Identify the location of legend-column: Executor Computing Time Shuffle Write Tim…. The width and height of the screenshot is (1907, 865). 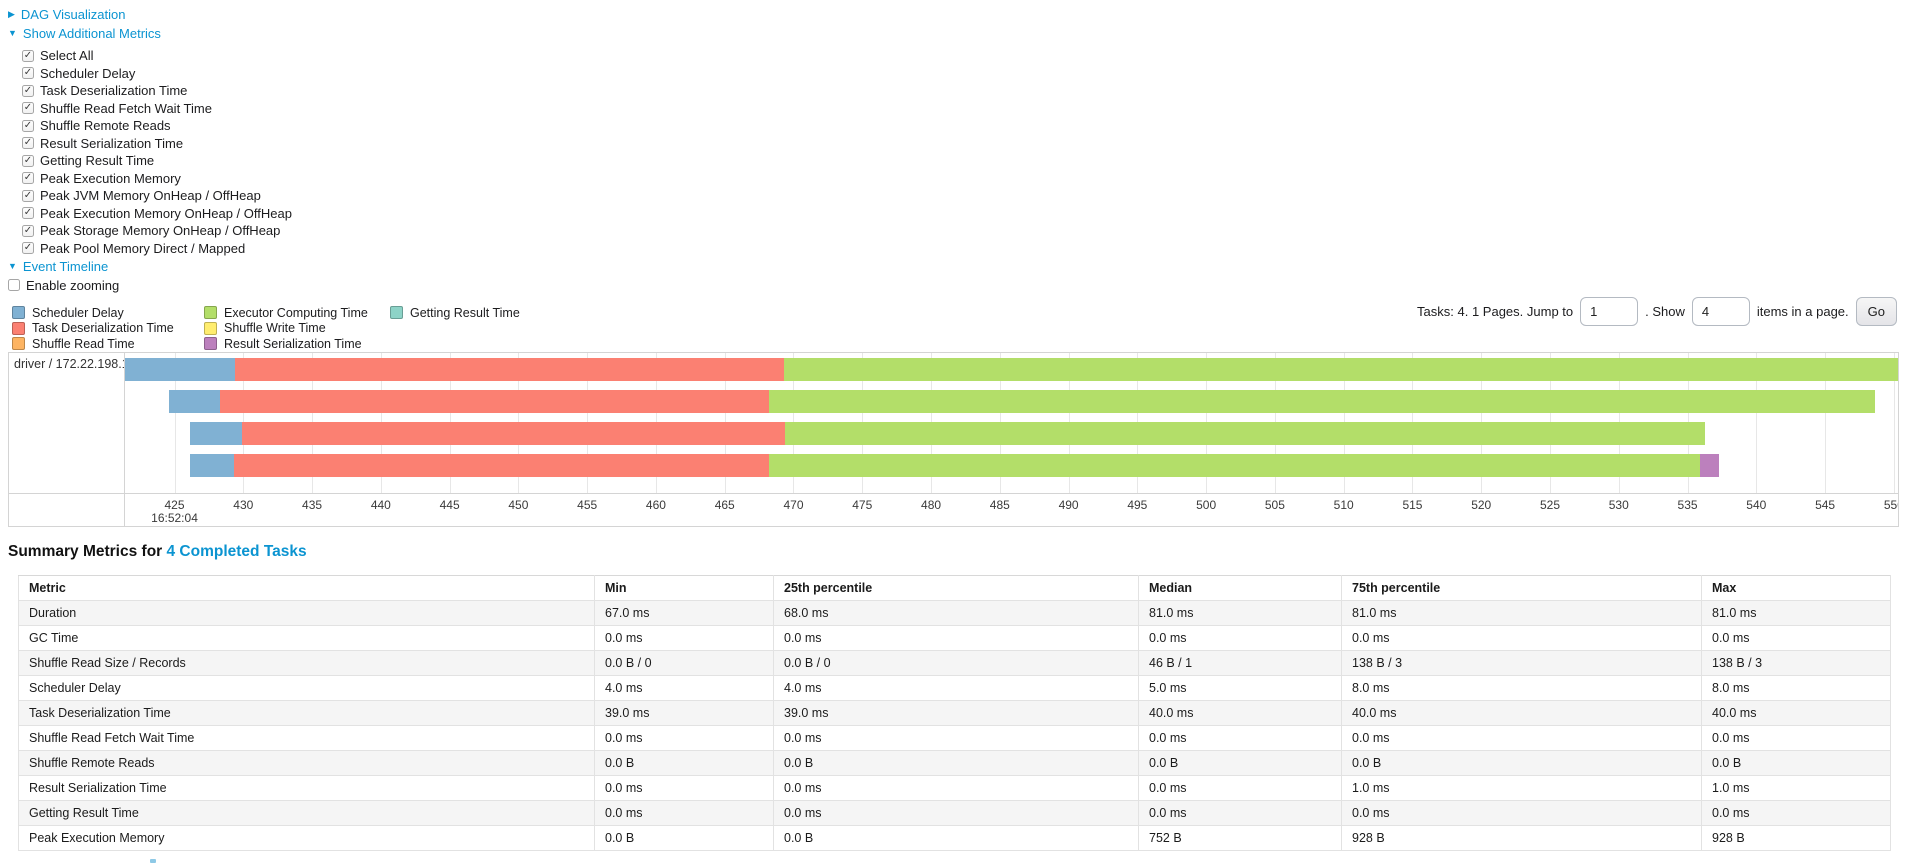
(297, 329).